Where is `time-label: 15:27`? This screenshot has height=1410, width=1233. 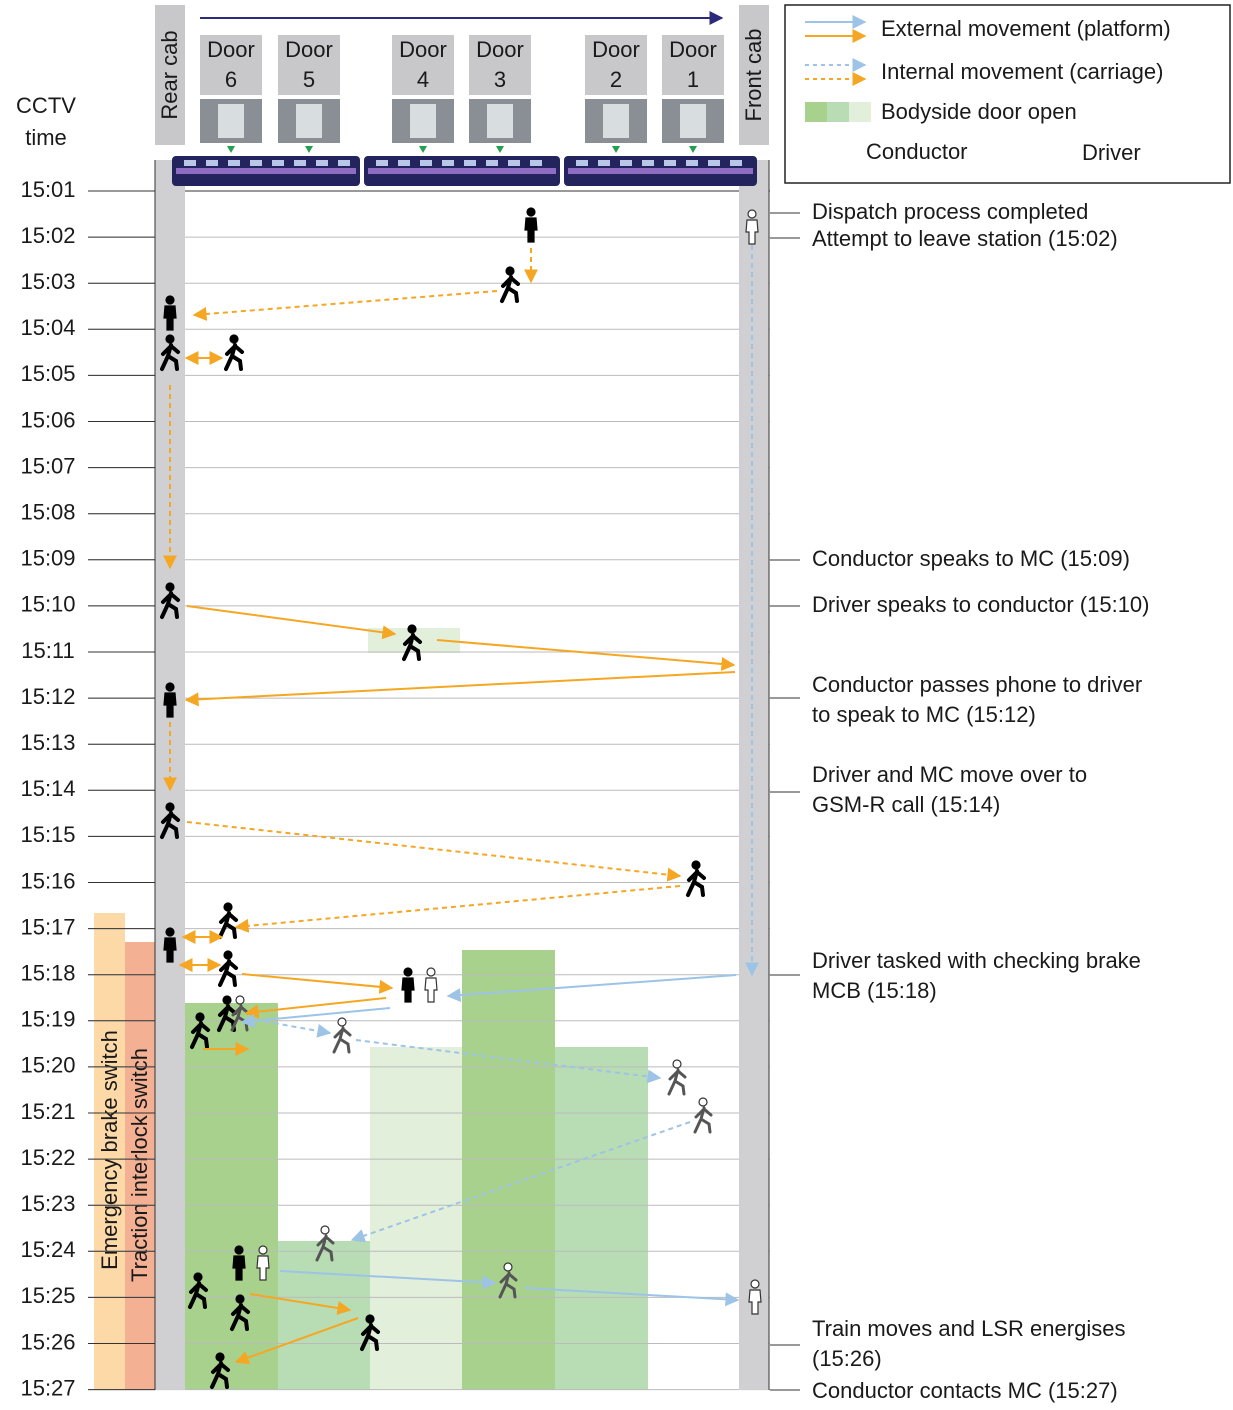 time-label: 15:27 is located at coordinates (47, 1387).